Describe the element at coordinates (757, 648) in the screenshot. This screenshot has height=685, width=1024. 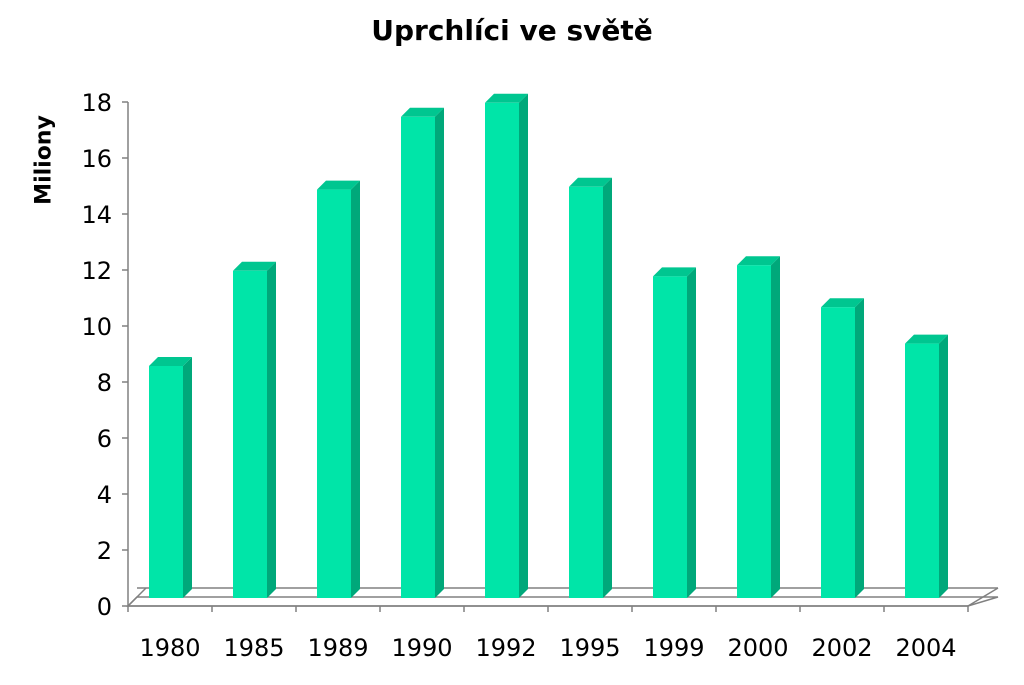
I see `x-tick-label: 2000` at that location.